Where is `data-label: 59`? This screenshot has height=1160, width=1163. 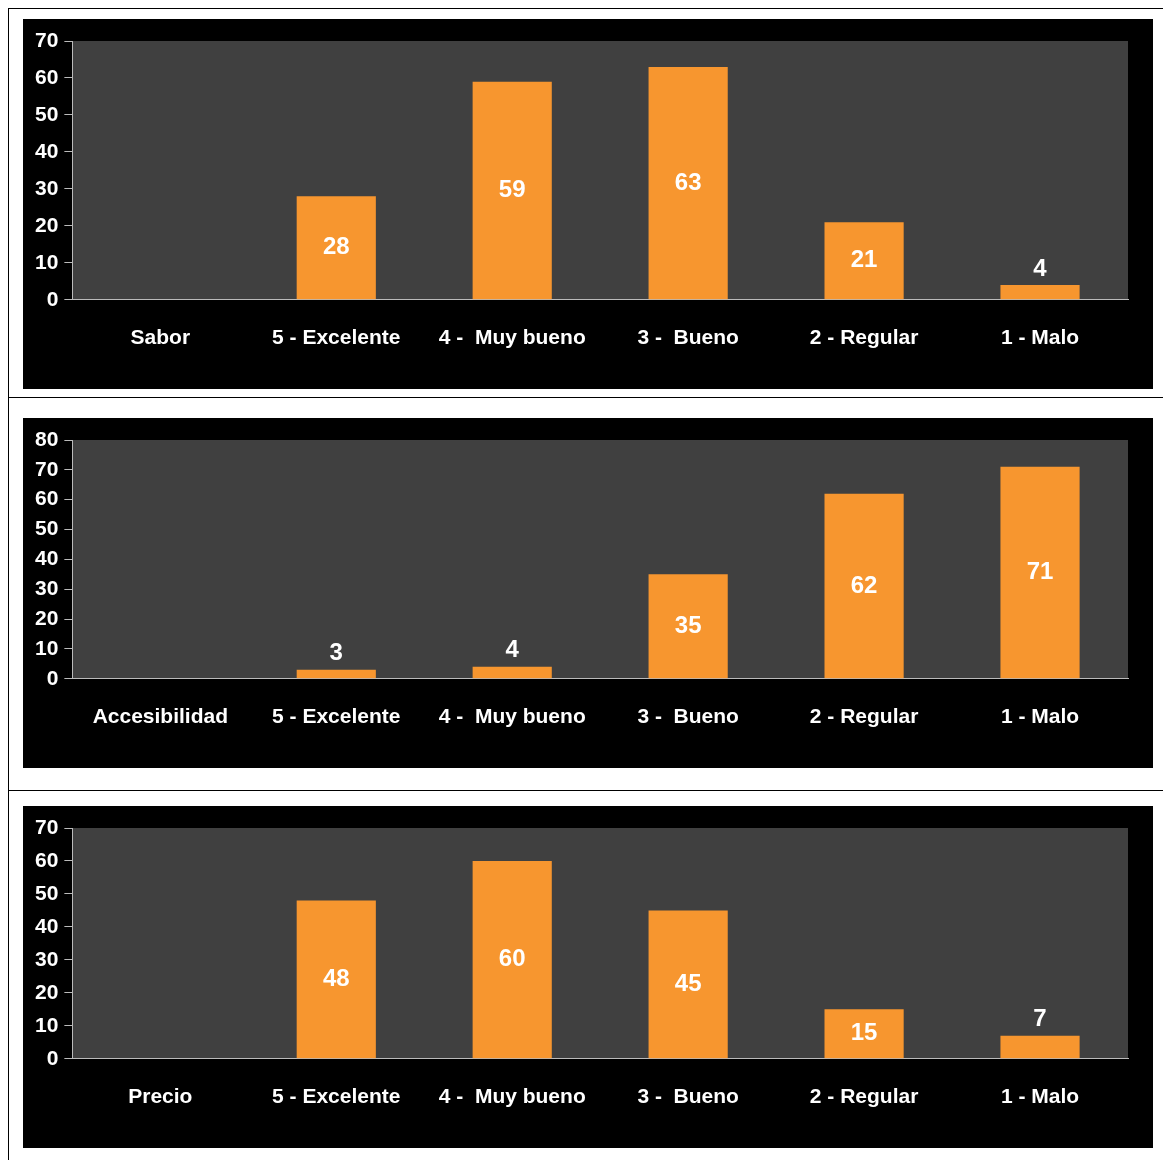
data-label: 59 is located at coordinates (512, 189).